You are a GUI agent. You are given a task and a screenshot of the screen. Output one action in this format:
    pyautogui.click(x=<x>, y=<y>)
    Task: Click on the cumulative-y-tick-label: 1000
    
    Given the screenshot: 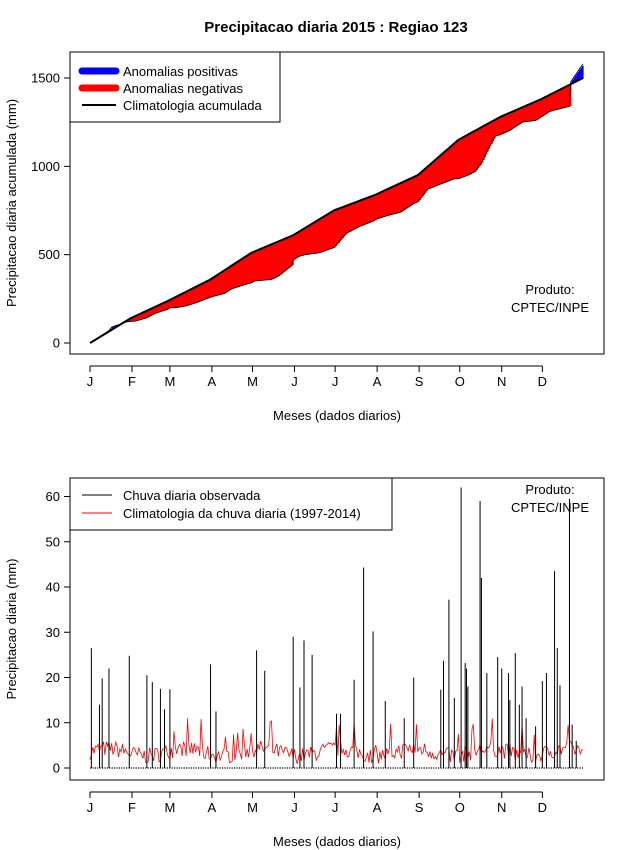 What is the action you would take?
    pyautogui.click(x=45, y=166)
    